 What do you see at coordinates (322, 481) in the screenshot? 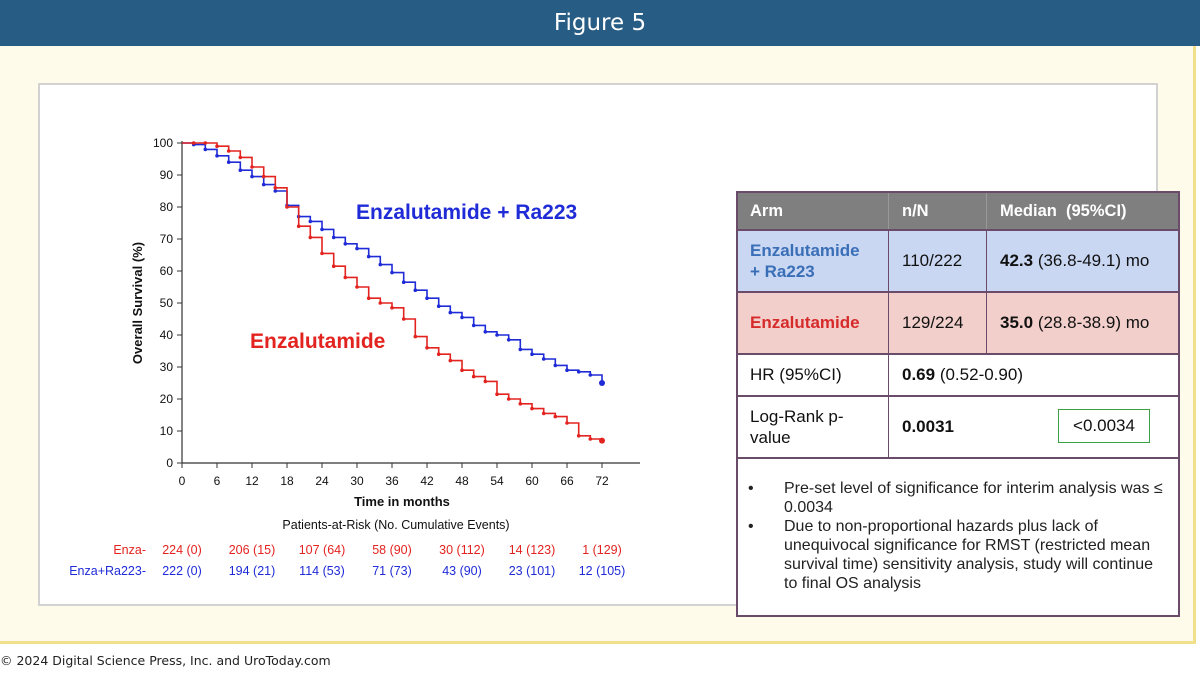
I see `x-tick-label: 24` at bounding box center [322, 481].